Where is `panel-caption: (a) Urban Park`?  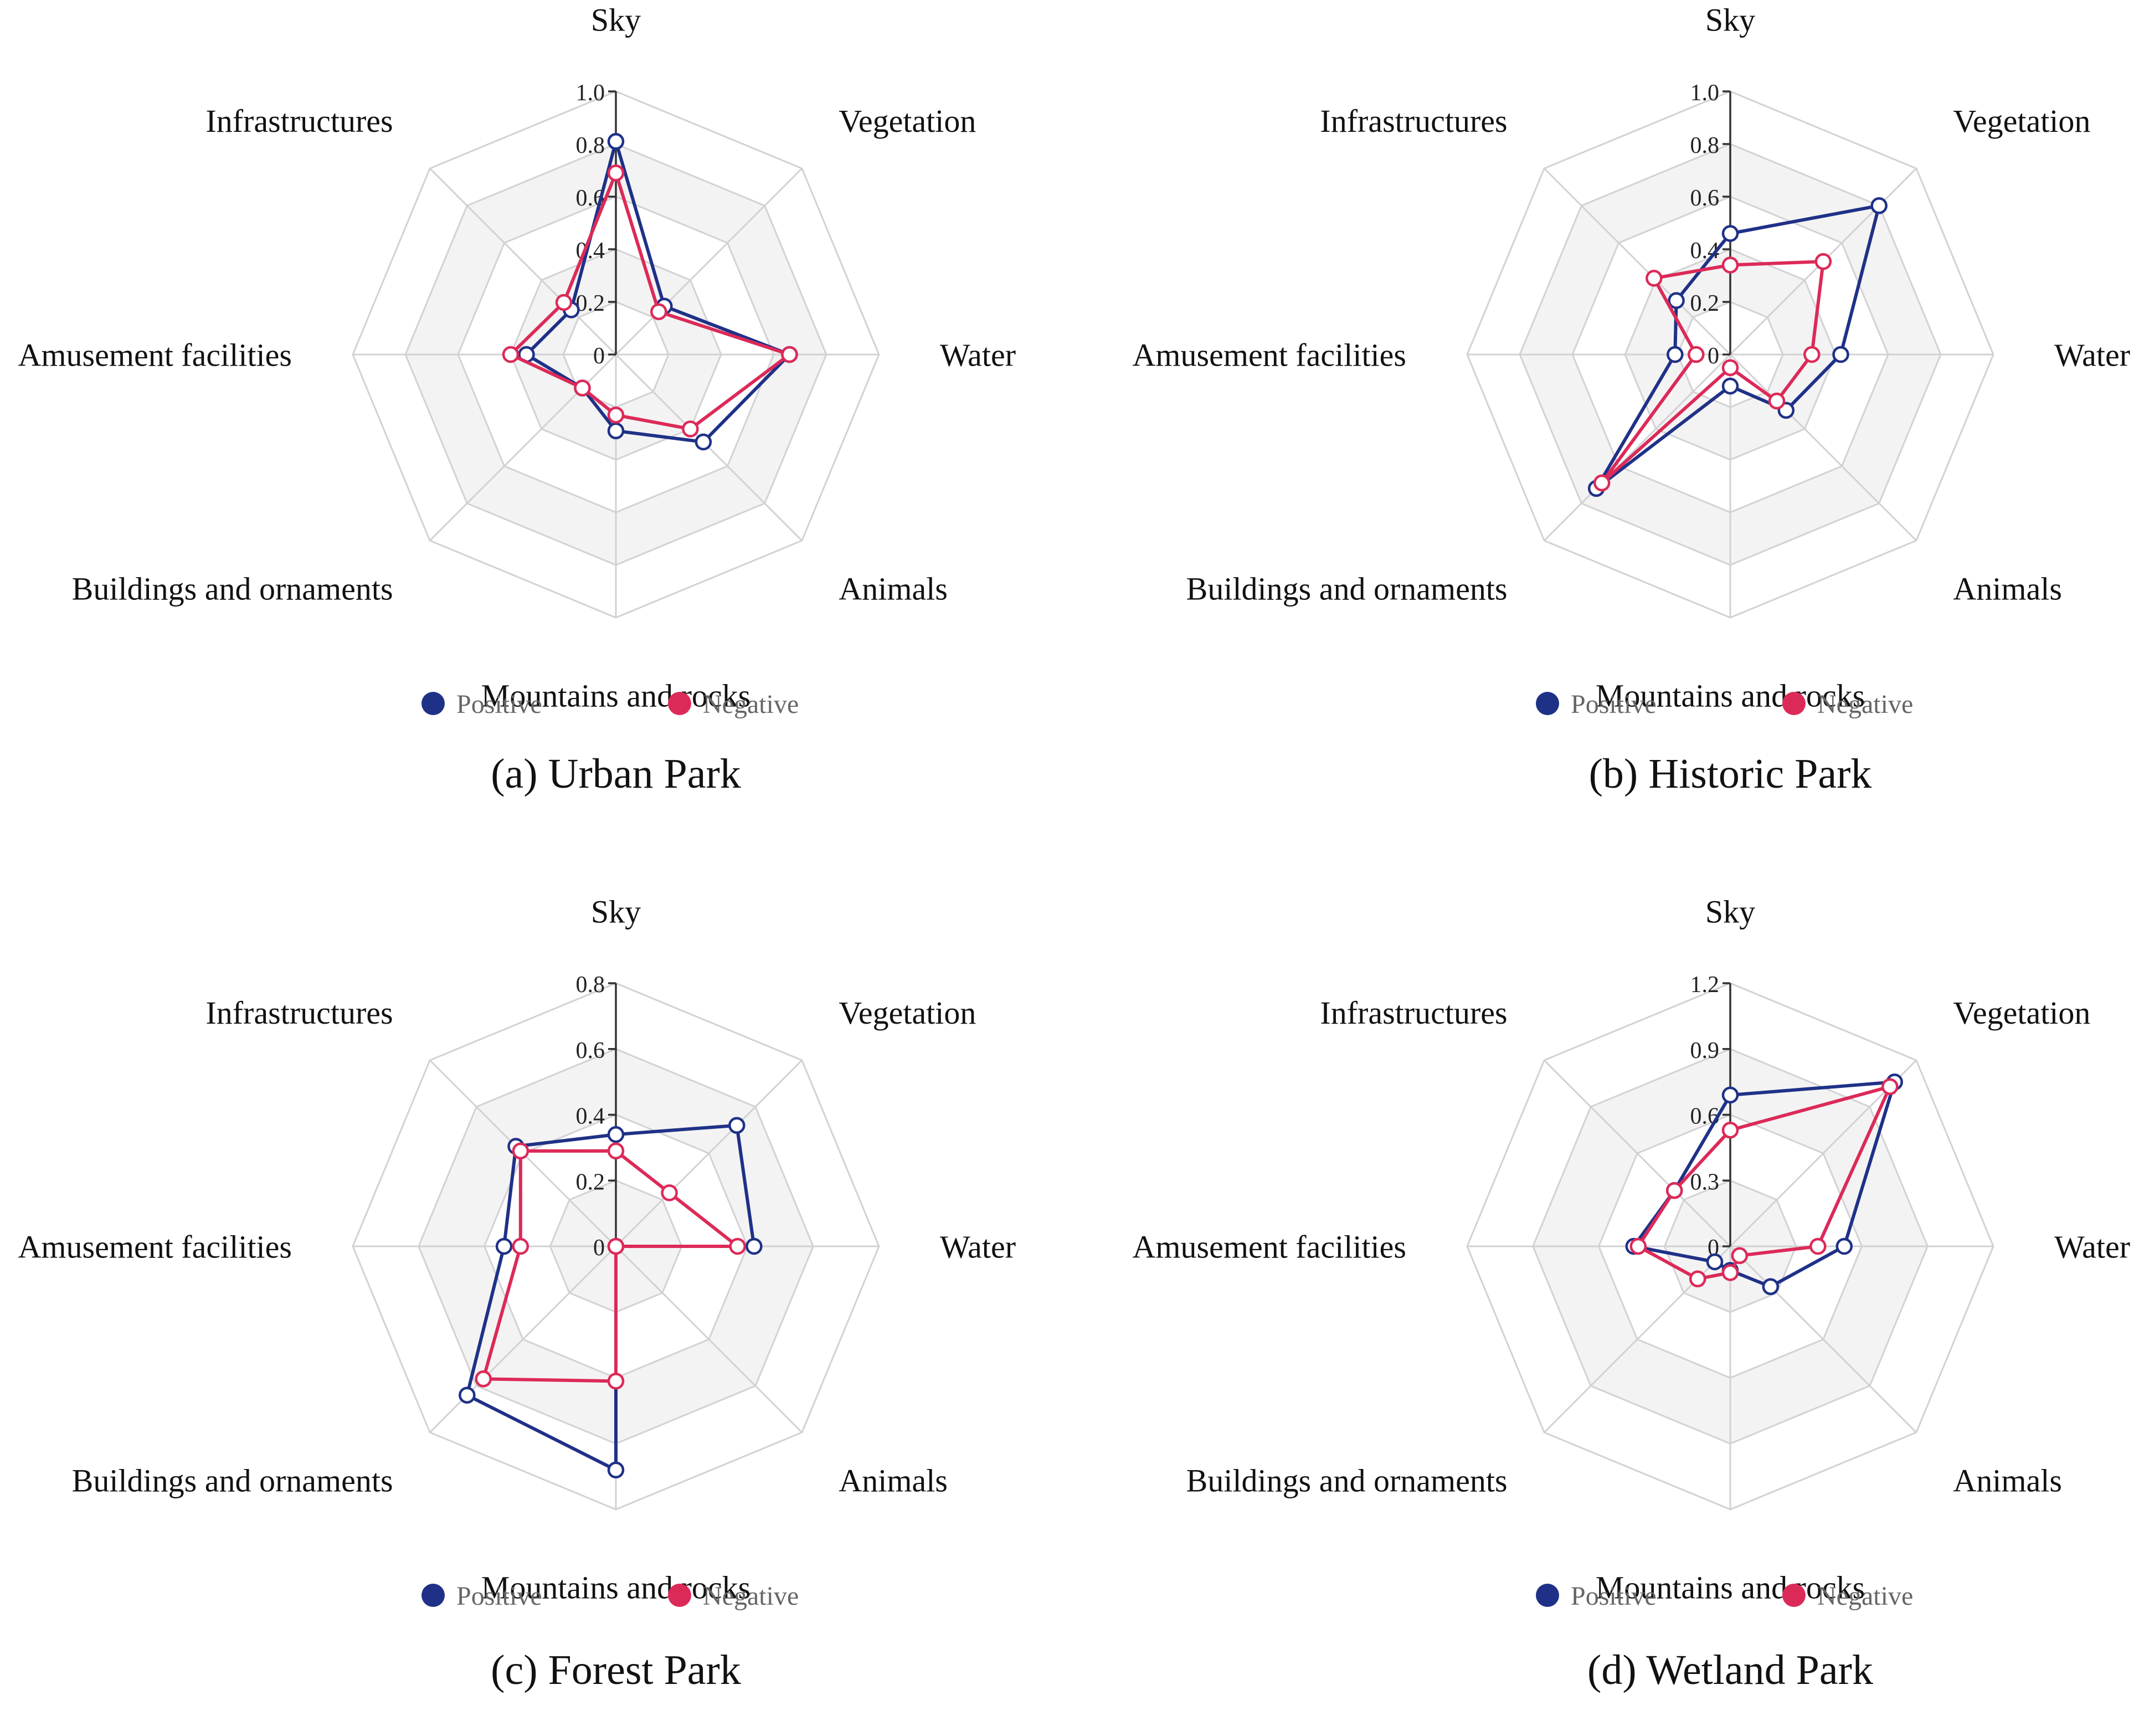
panel-caption: (a) Urban Park is located at coordinates (616, 774).